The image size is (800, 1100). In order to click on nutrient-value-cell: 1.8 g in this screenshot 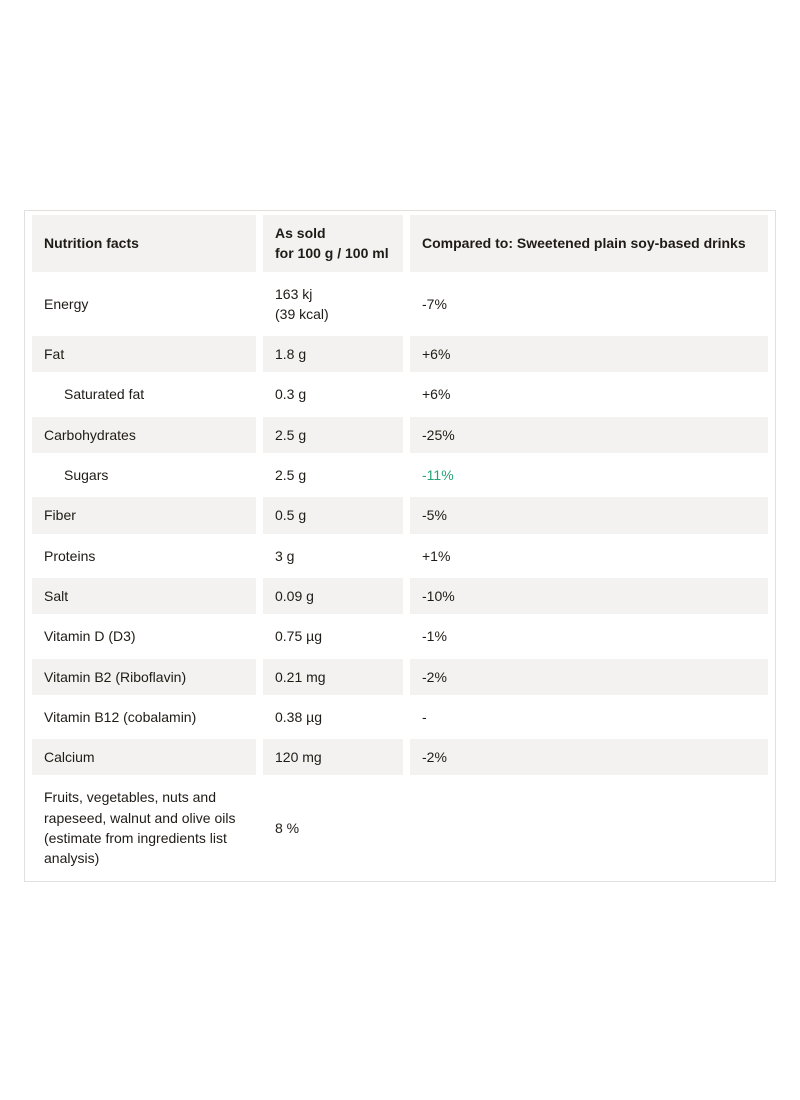, I will do `click(333, 354)`.